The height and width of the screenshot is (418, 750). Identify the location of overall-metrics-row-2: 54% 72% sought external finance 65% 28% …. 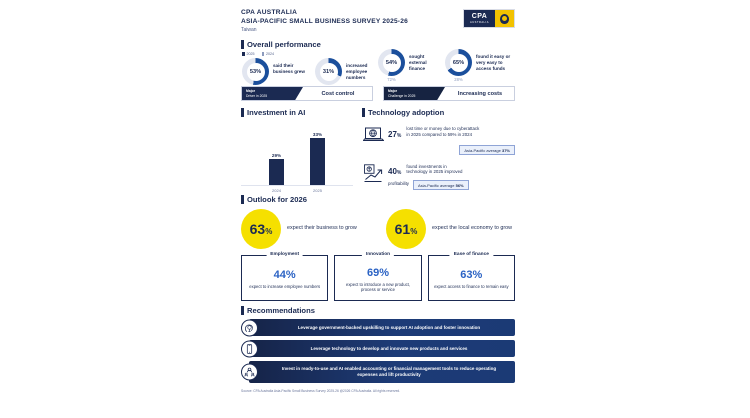
(378, 64).